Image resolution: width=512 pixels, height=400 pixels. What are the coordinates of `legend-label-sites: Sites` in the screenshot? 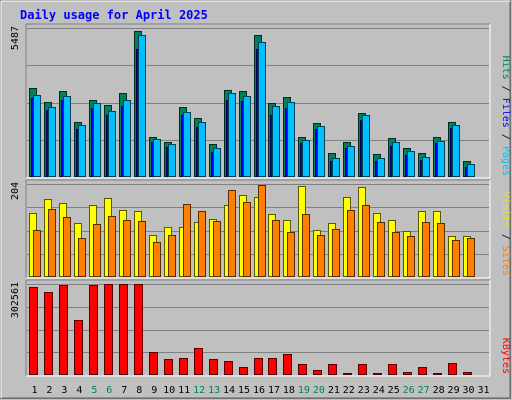 It's located at (505, 261).